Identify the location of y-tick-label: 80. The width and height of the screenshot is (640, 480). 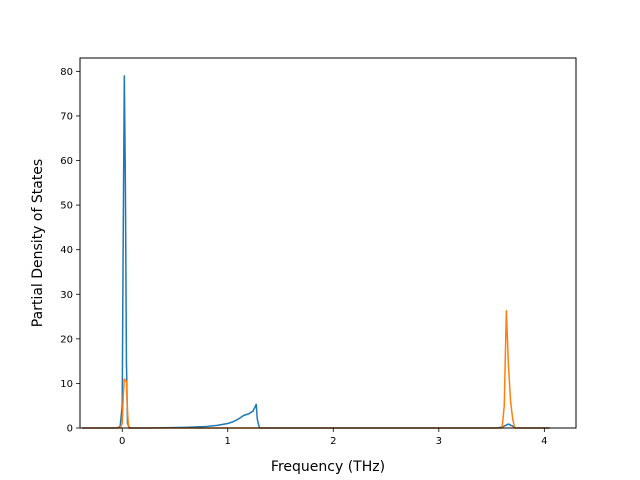
(66, 72).